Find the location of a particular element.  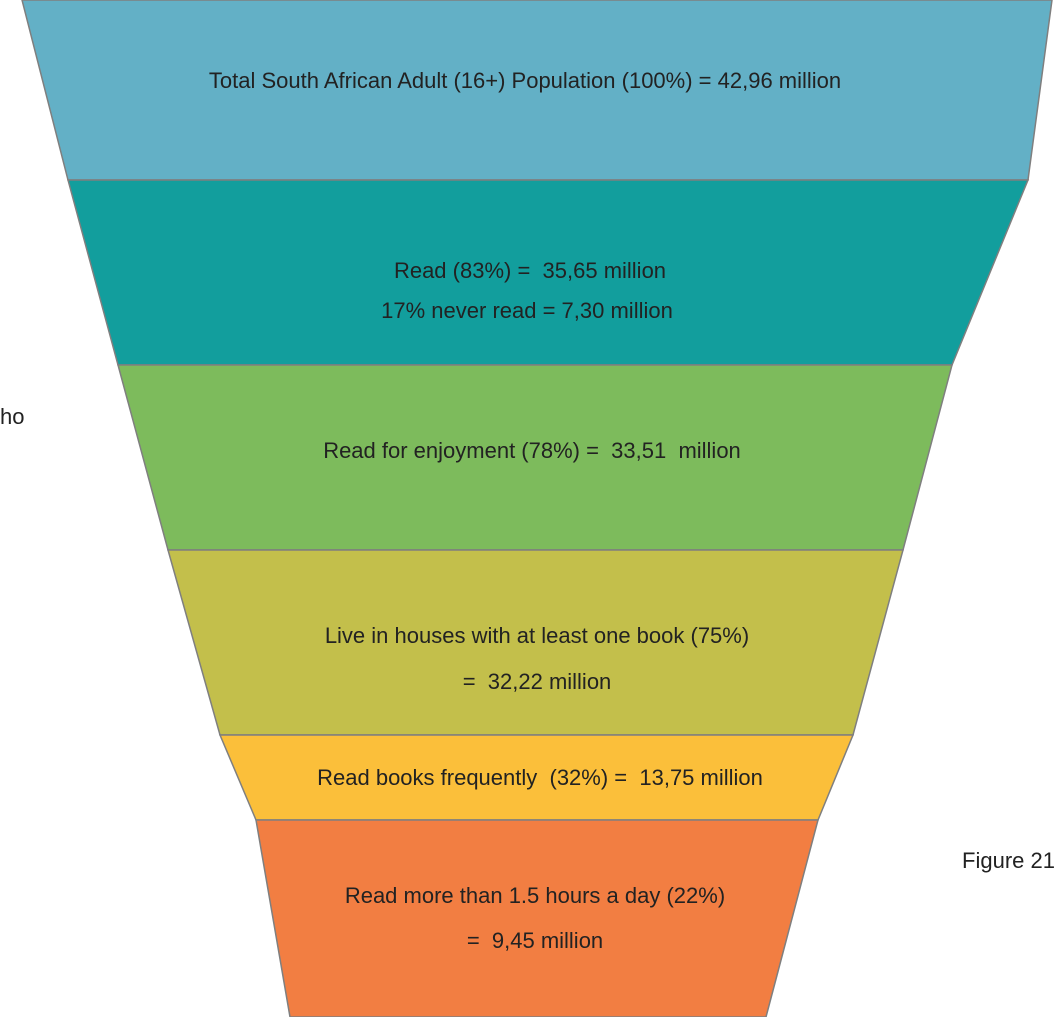

layer-label: Read (83%) = 35,65 million is located at coordinates (530, 270).